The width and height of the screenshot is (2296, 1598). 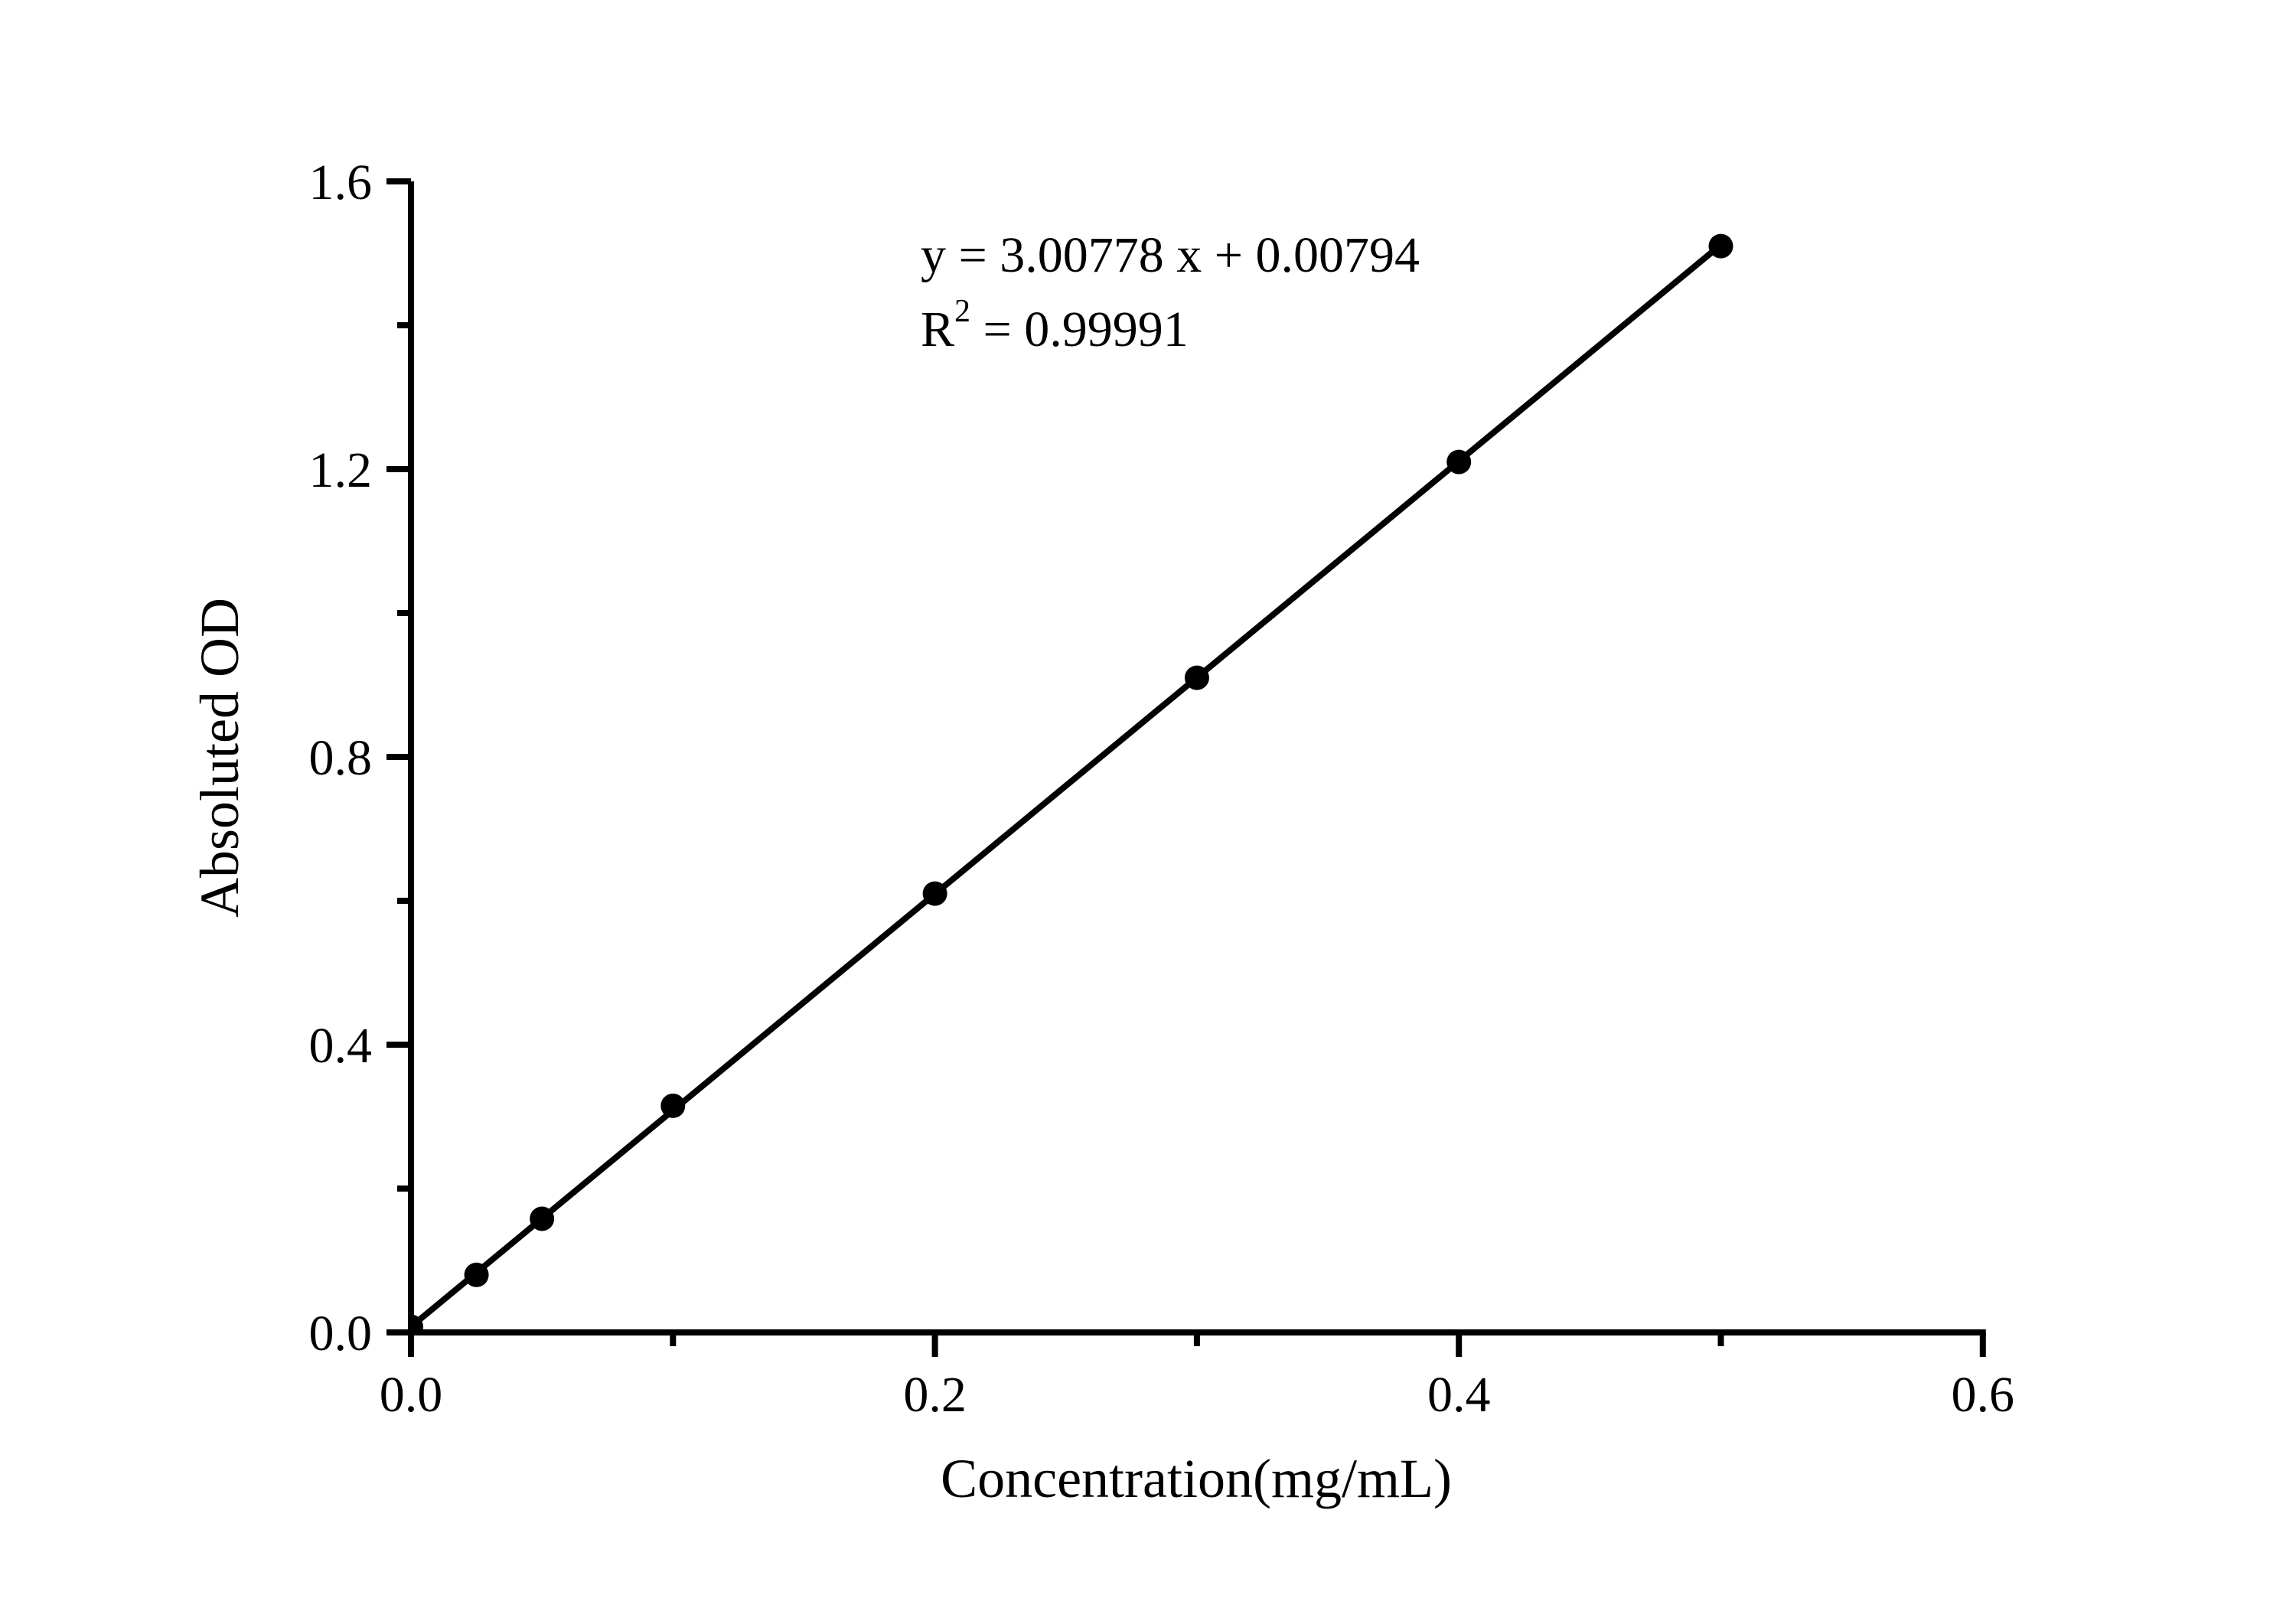 What do you see at coordinates (962, 312) in the screenshot?
I see `r-squared-exponent: 2` at bounding box center [962, 312].